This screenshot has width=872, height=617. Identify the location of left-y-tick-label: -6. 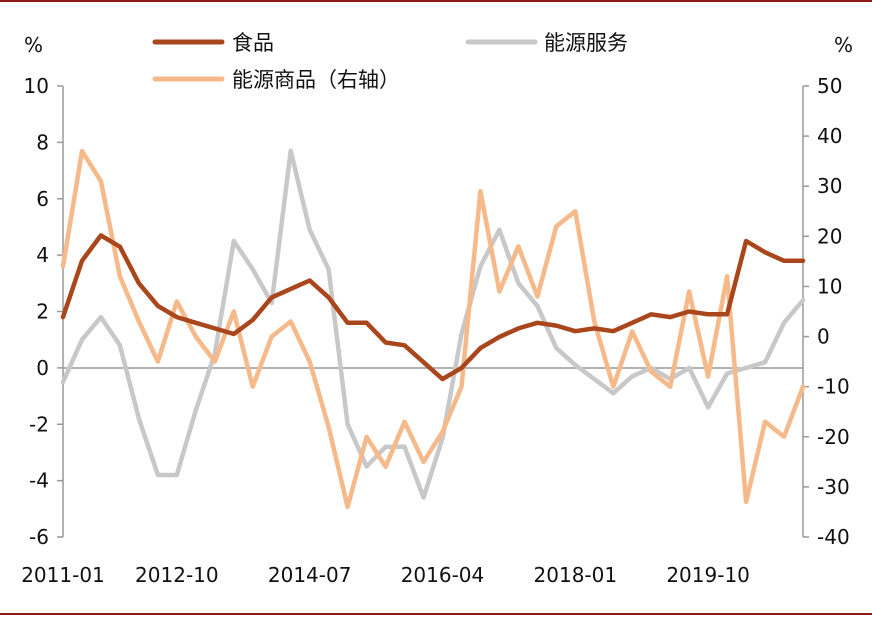
(39, 537).